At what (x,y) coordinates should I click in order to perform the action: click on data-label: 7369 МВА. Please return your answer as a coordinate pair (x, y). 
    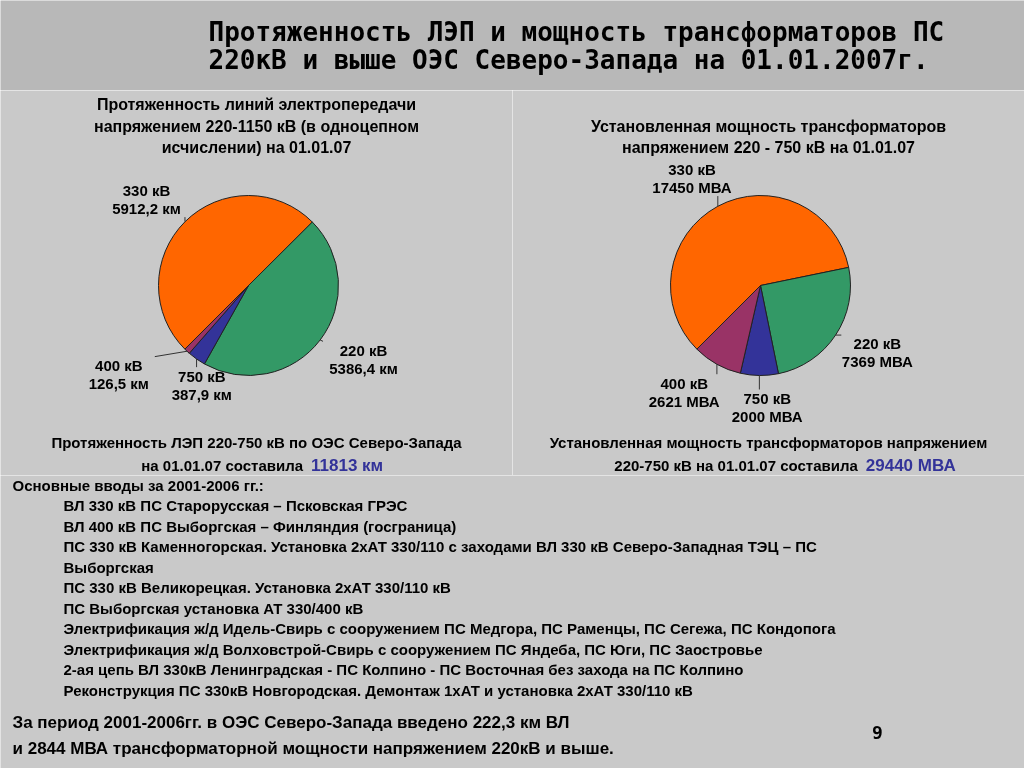
    Looking at the image, I should click on (877, 362).